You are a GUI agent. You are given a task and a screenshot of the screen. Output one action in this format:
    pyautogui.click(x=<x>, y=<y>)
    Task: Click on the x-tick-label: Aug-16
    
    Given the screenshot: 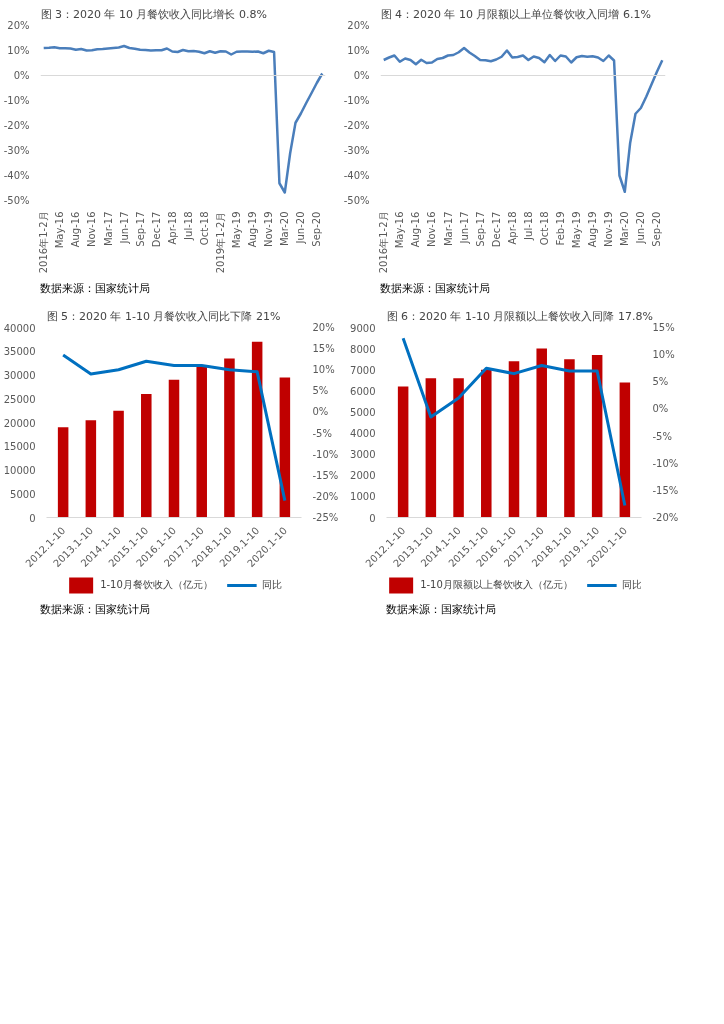 What is the action you would take?
    pyautogui.click(x=416, y=229)
    